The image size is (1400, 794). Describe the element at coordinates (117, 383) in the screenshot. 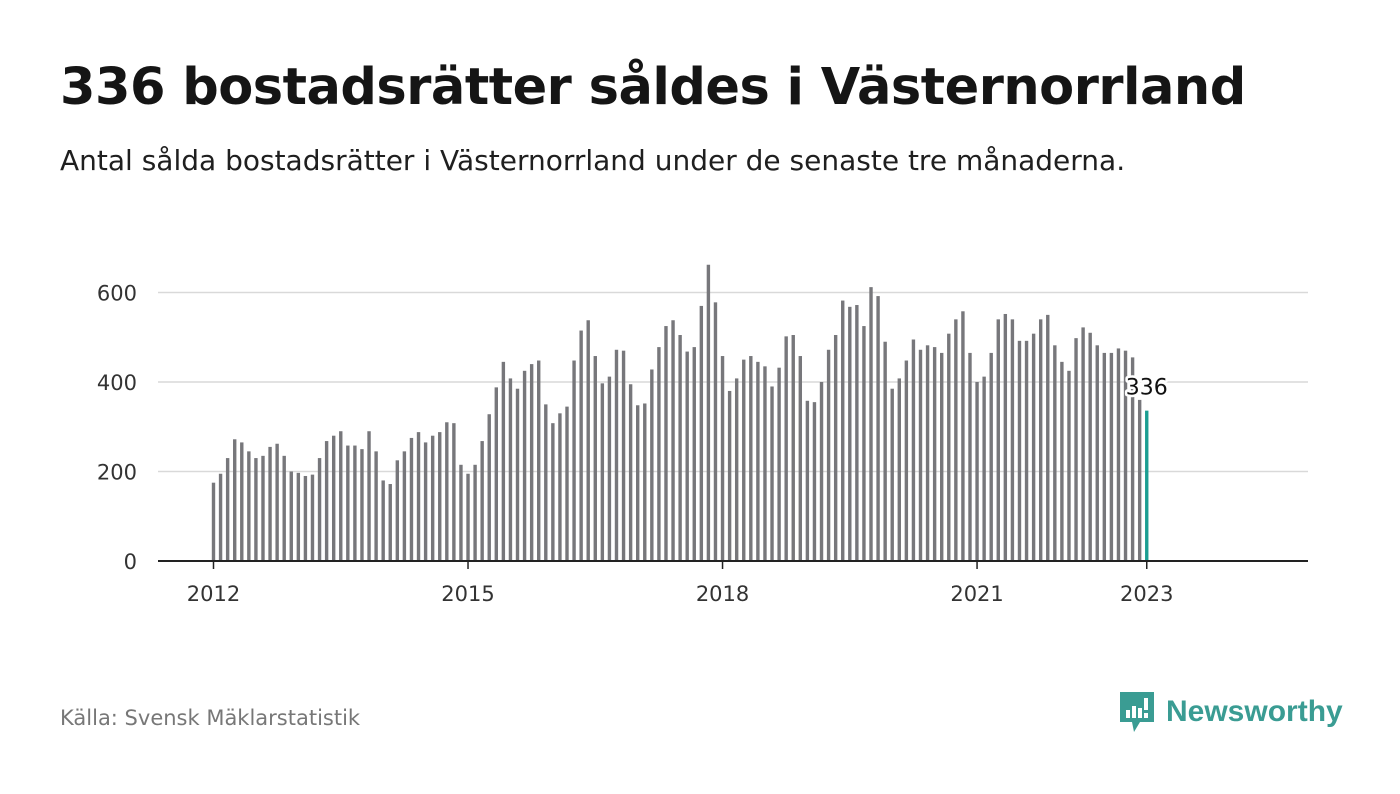

I see `y-tick-label: 400` at that location.